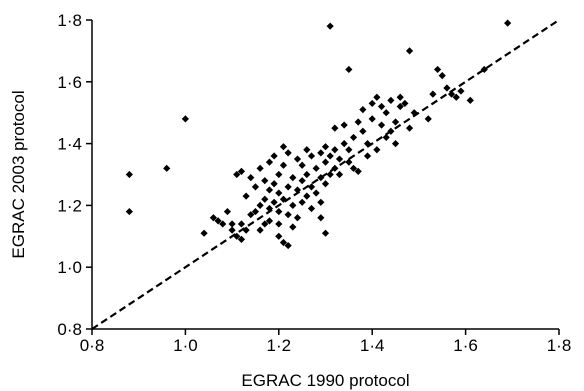  I want to click on y-tick-label: 1·0, so click(69, 267).